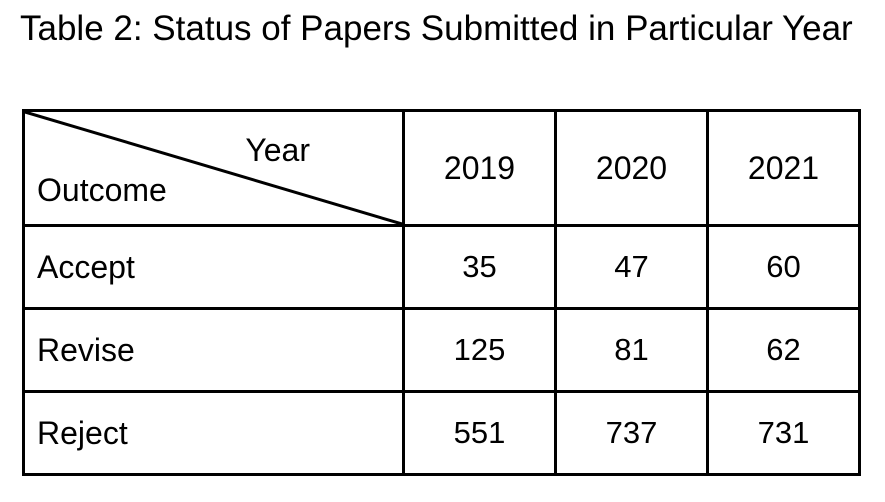  Describe the element at coordinates (213, 433) in the screenshot. I see `row-label: Reject` at that location.